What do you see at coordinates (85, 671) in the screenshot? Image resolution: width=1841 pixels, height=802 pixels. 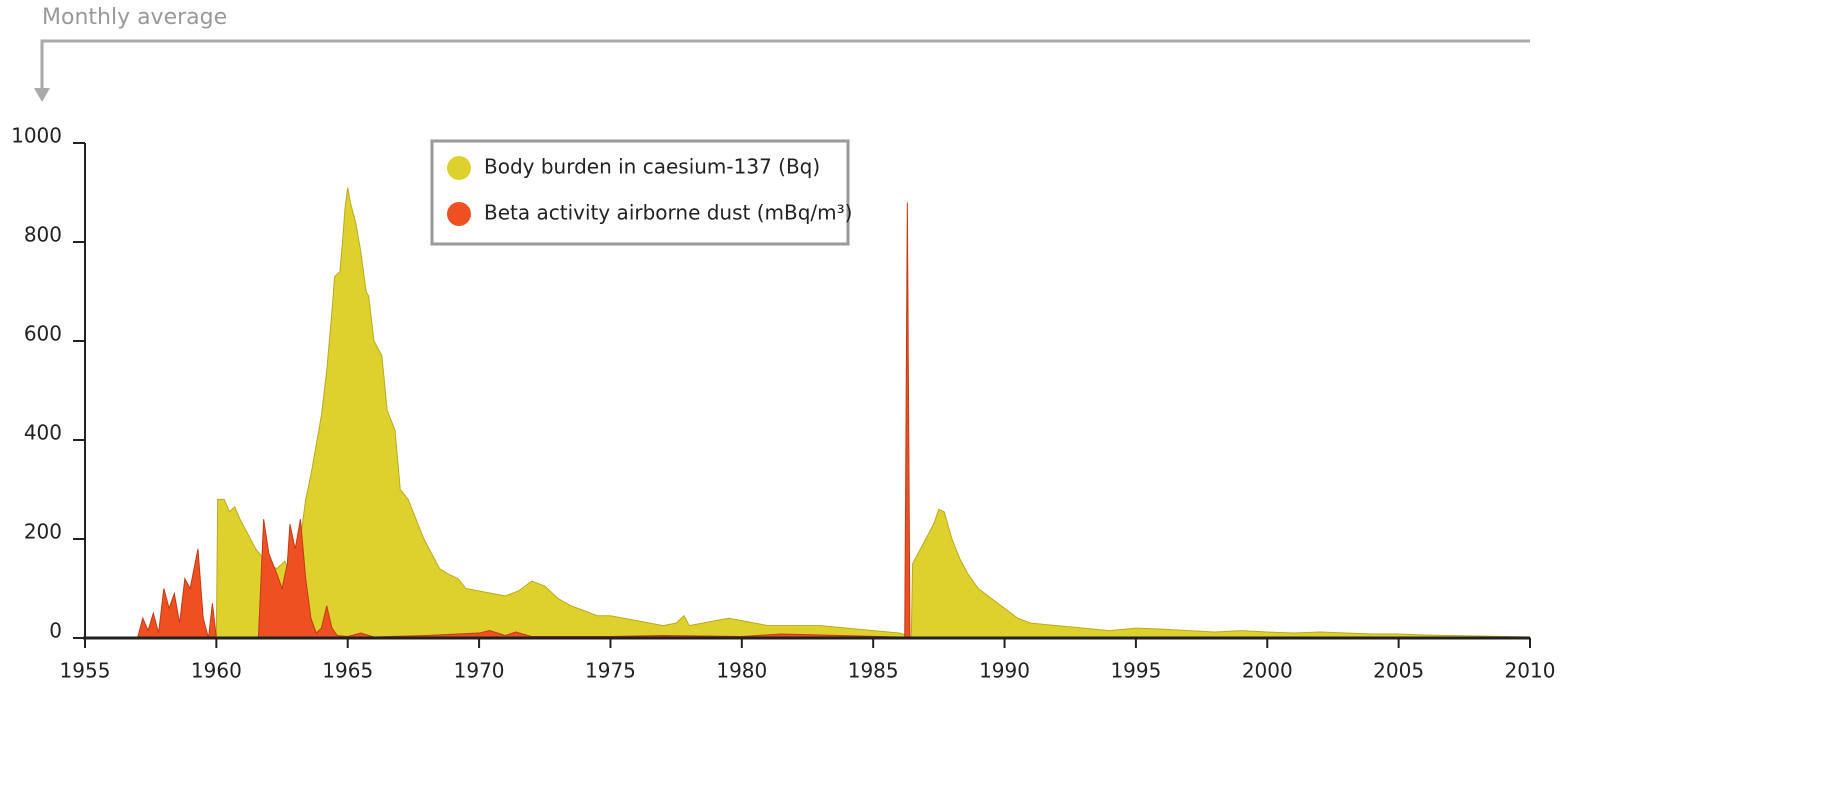 I see `x-tick-label: 1955` at bounding box center [85, 671].